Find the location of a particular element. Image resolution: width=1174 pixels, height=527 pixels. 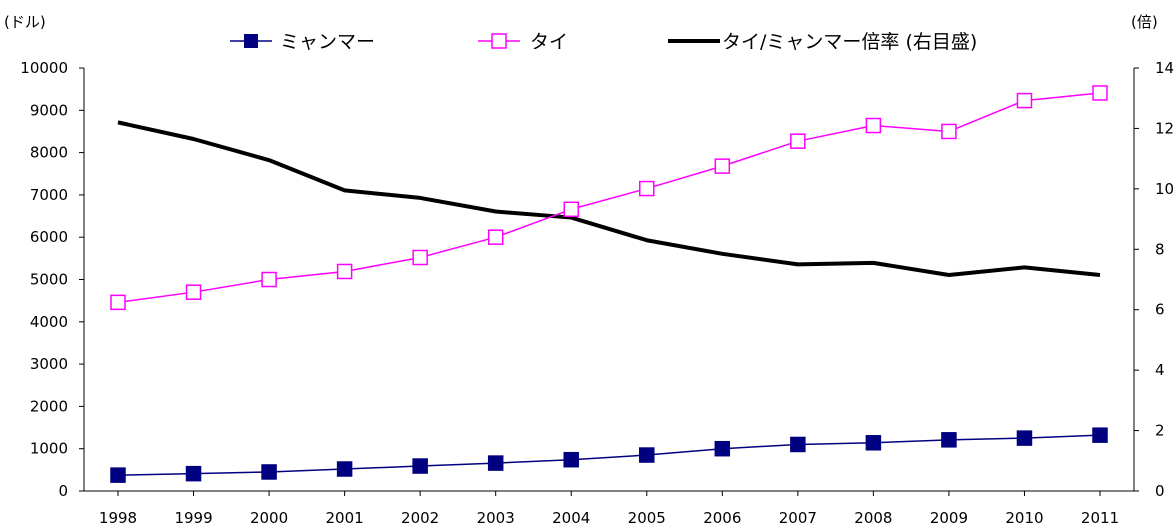

legend-marker-thailand is located at coordinates (499, 41).